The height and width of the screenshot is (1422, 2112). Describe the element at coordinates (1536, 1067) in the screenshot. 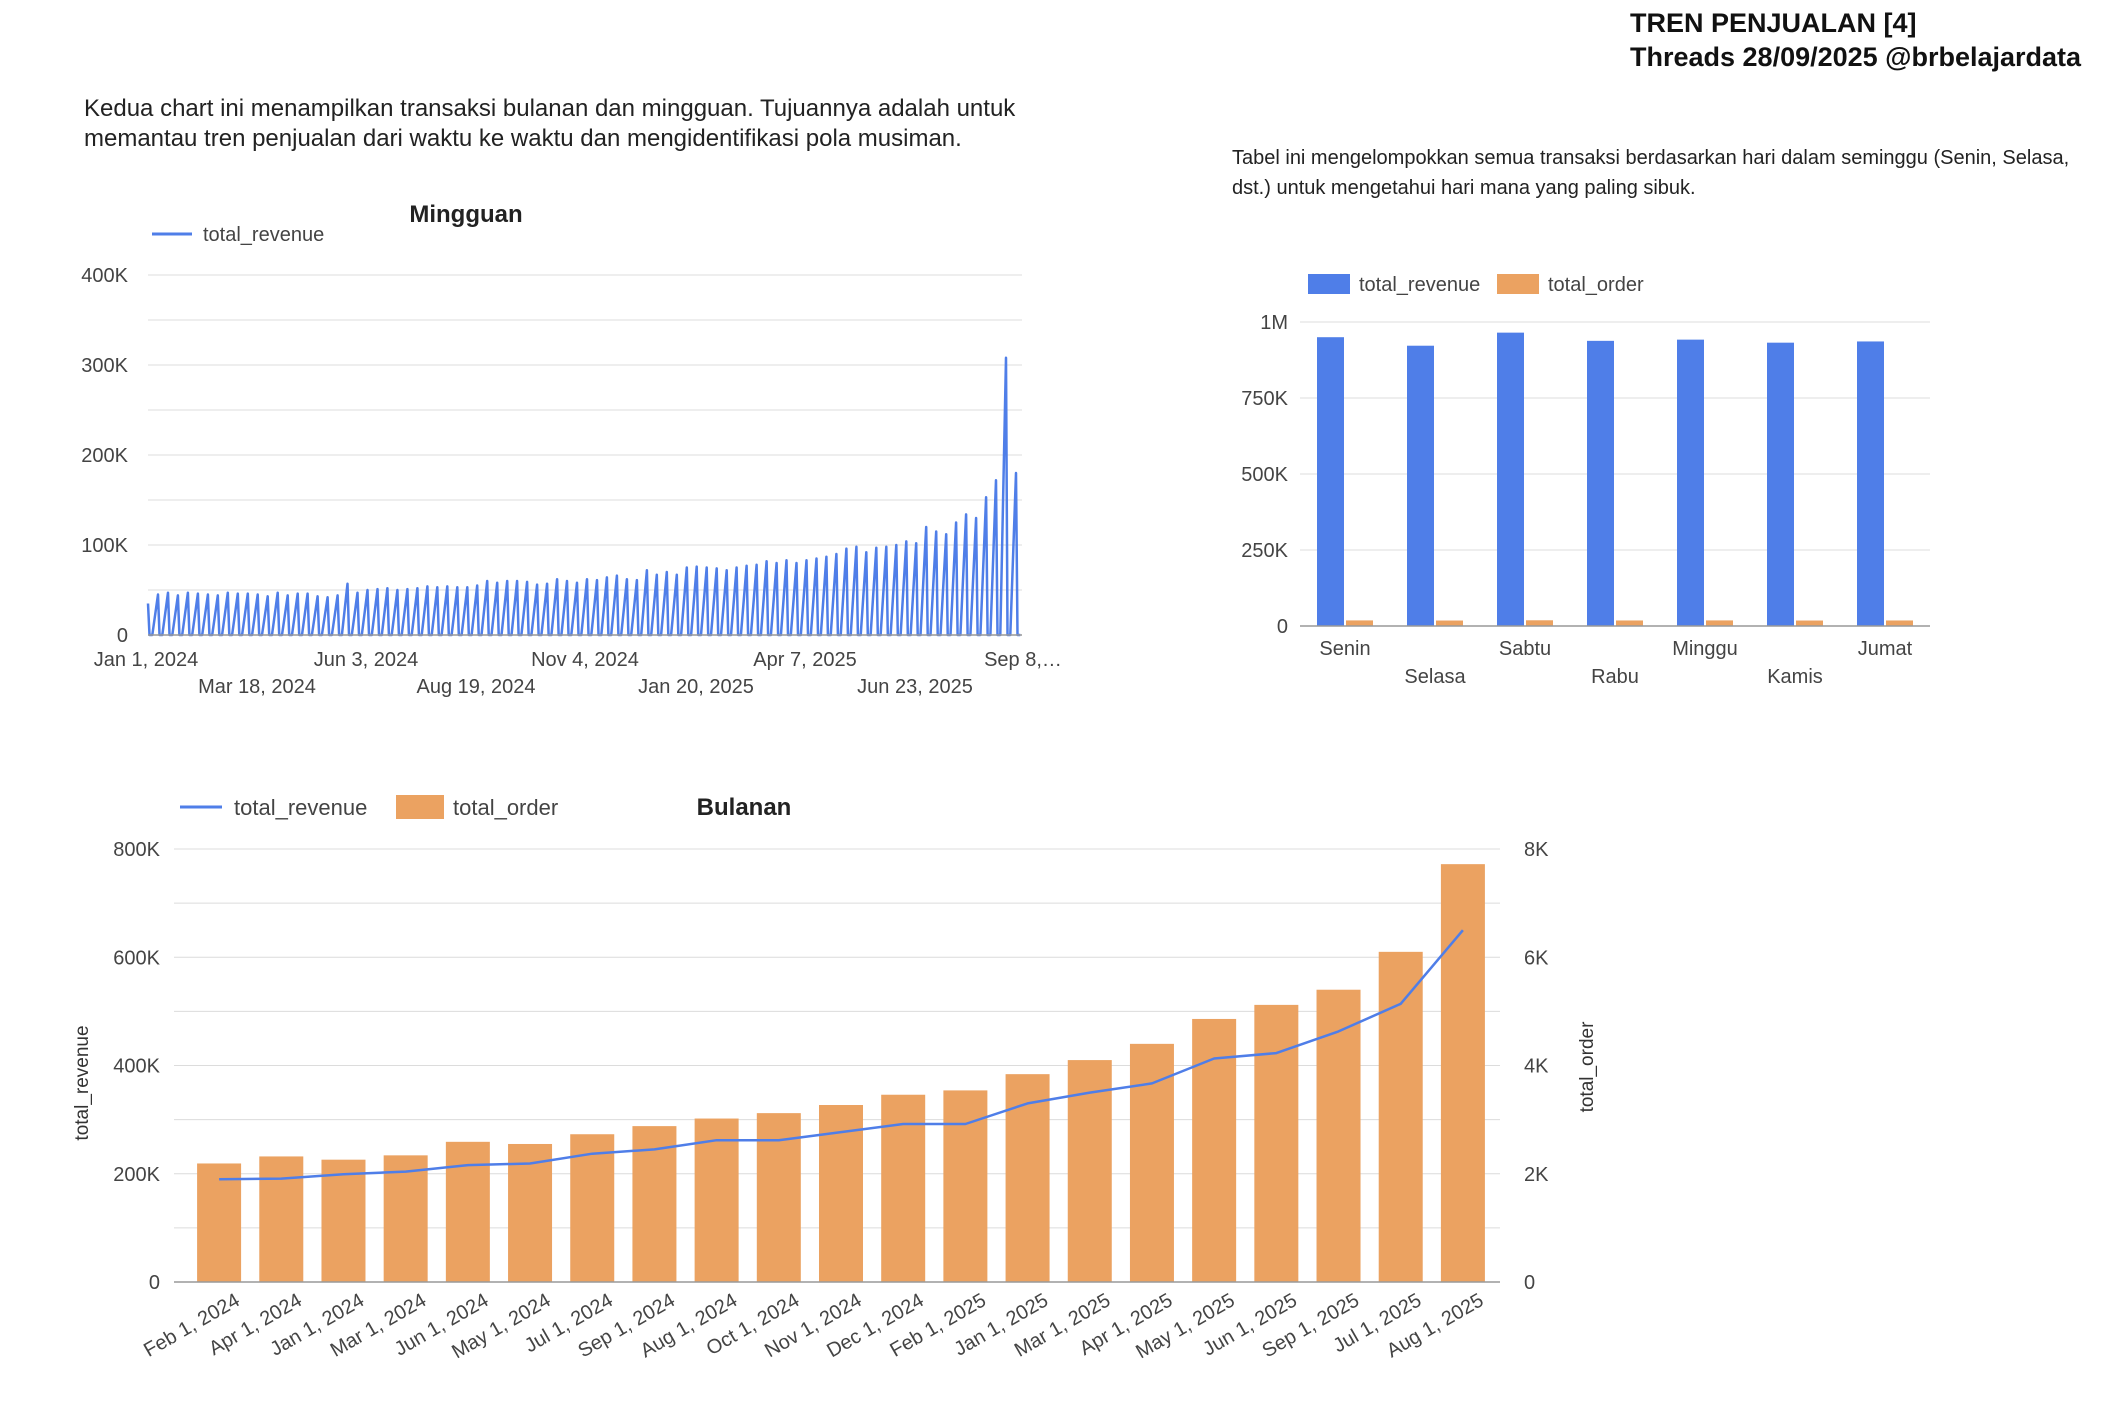

I see `monthly-y2-tick-label: 4K` at that location.